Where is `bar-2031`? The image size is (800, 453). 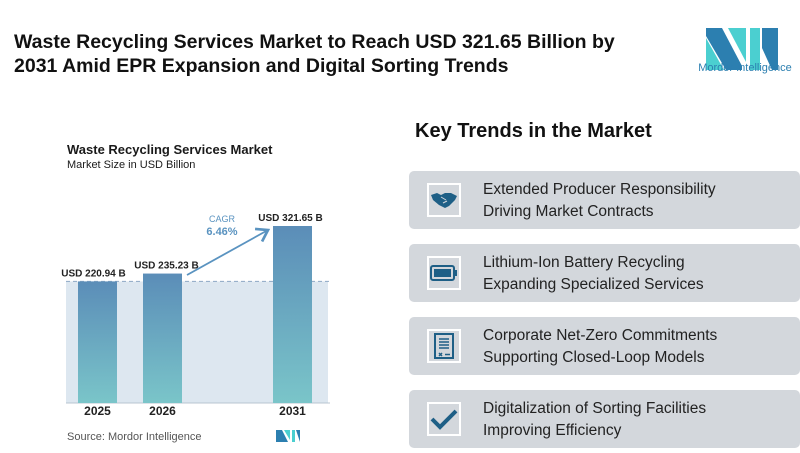
bar-2031 is located at coordinates (292, 314).